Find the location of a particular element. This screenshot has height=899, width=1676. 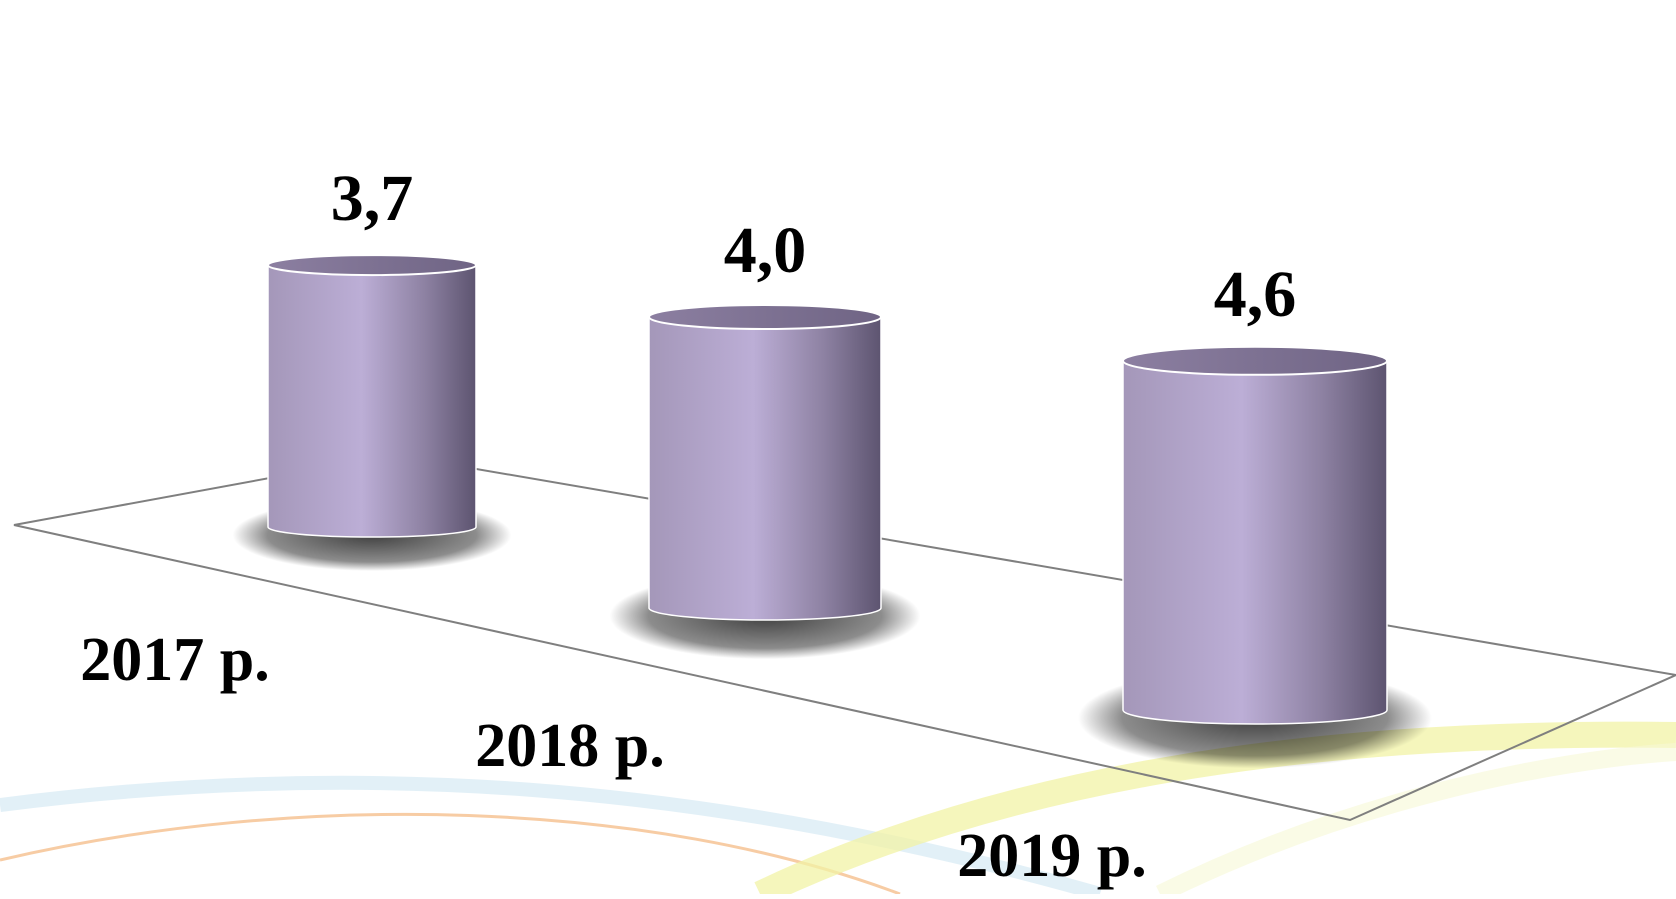

value-label: 4,6 is located at coordinates (1255, 294).